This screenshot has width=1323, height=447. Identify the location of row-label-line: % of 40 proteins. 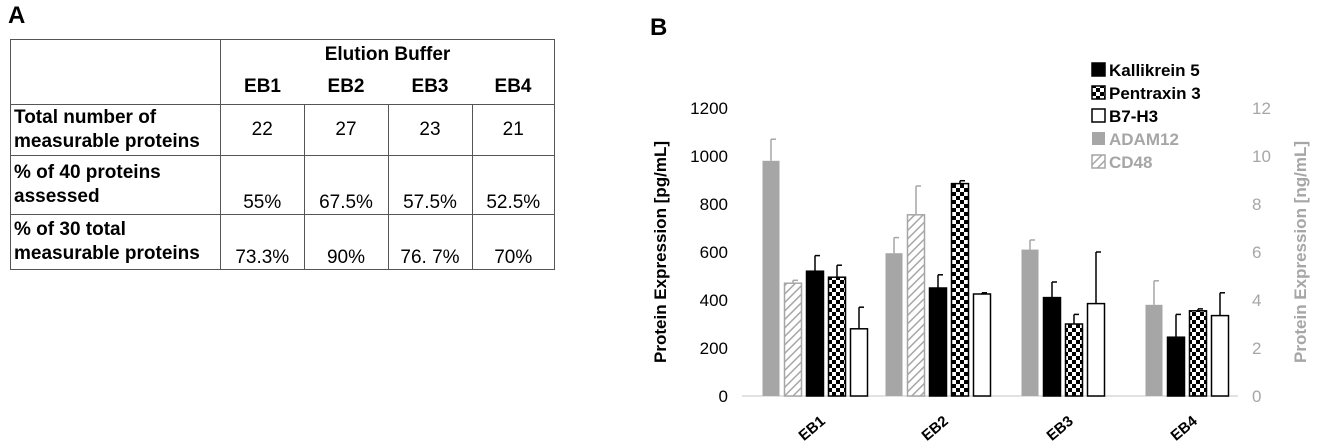
(87, 172).